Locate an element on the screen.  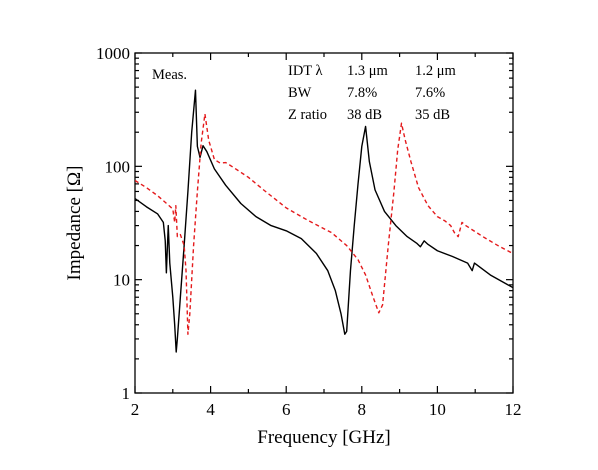
table-header-col2: 1.2 μm is located at coordinates (436, 71).